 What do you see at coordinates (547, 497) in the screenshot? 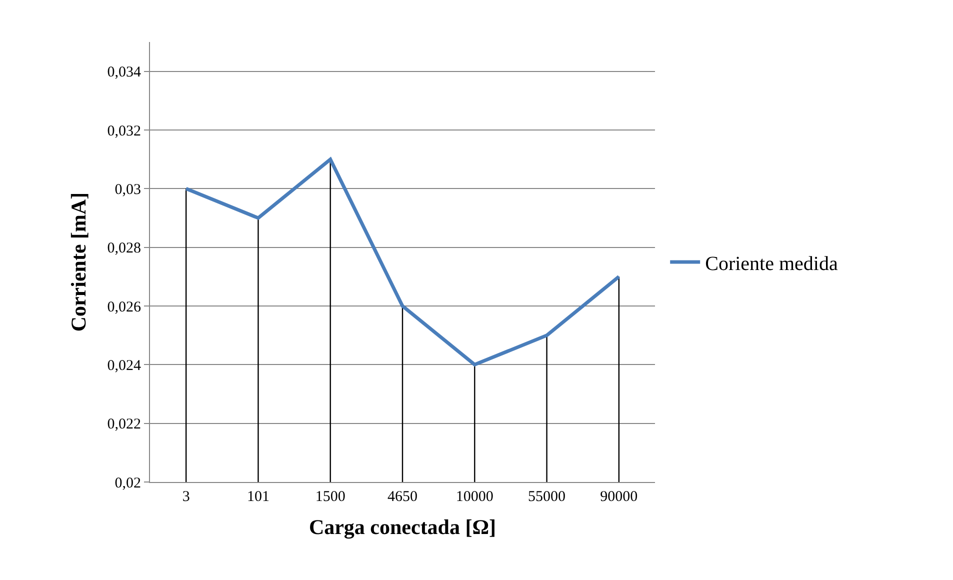
I see `x-tick-label: 55000` at bounding box center [547, 497].